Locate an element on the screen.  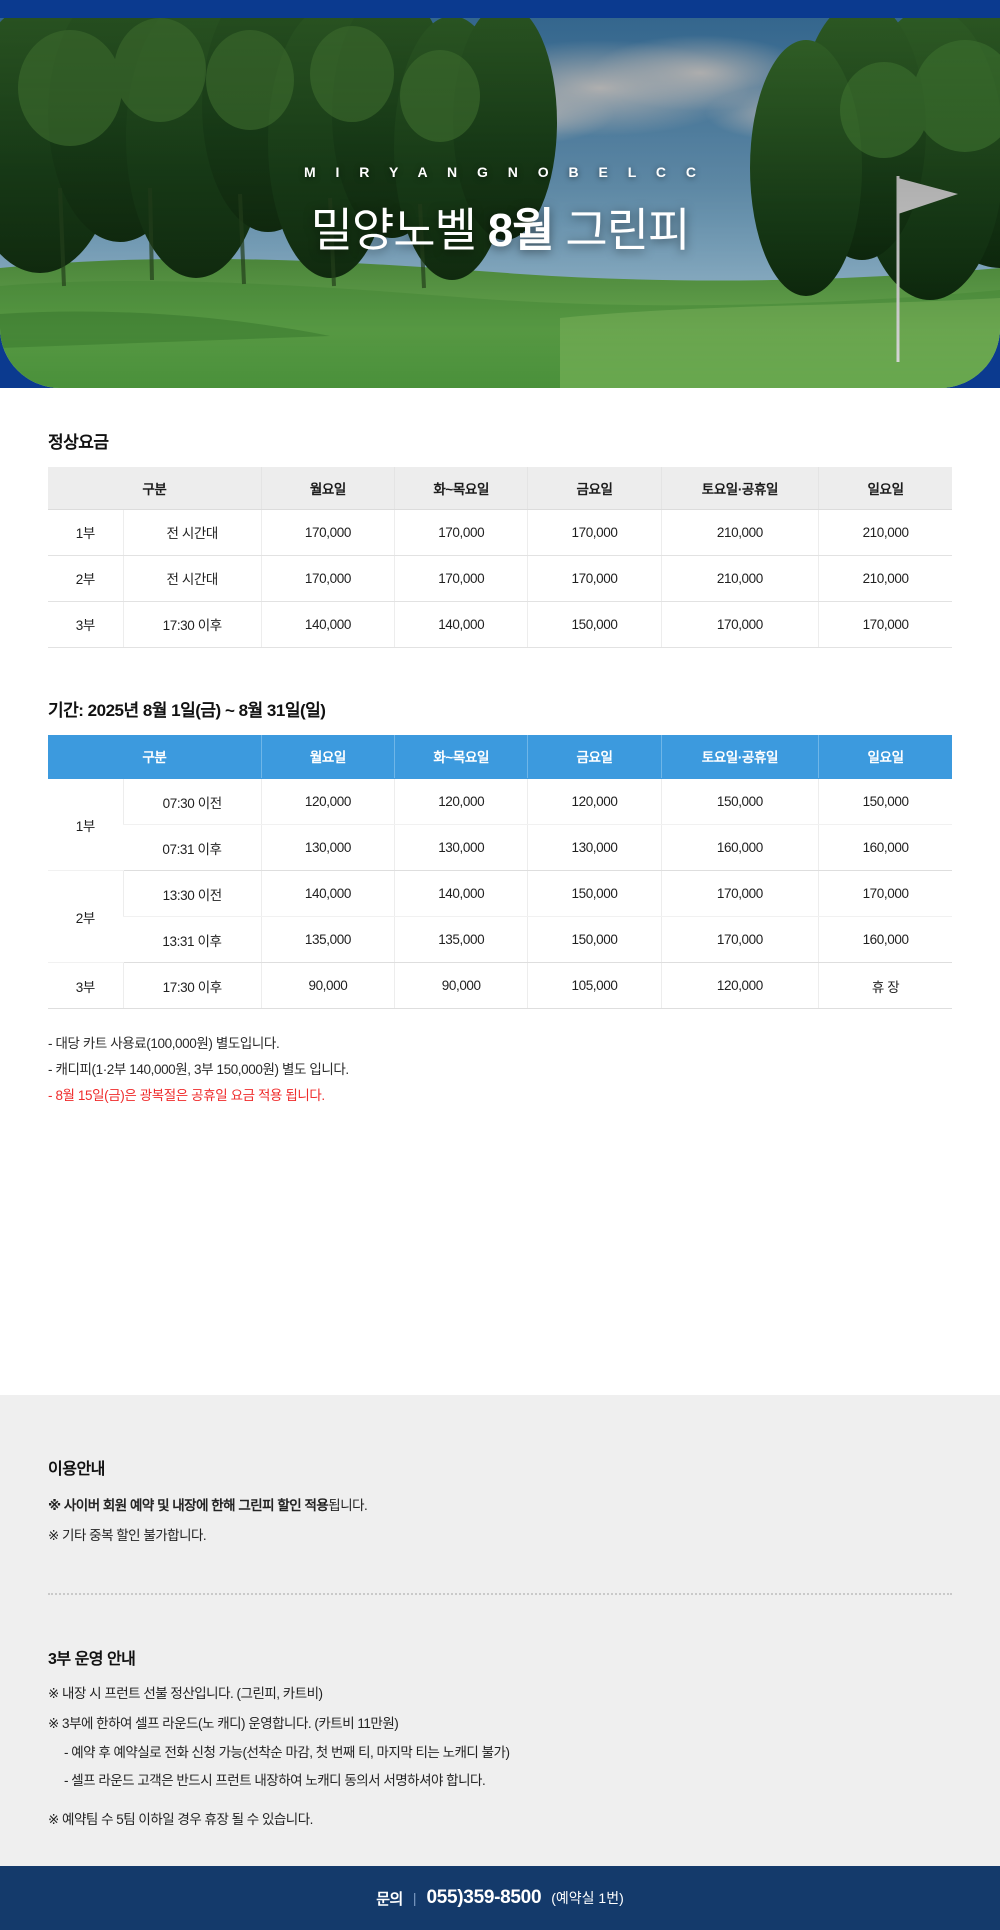
col-header-sat-hol: 토요일·공휴일 is located at coordinates (739, 488).